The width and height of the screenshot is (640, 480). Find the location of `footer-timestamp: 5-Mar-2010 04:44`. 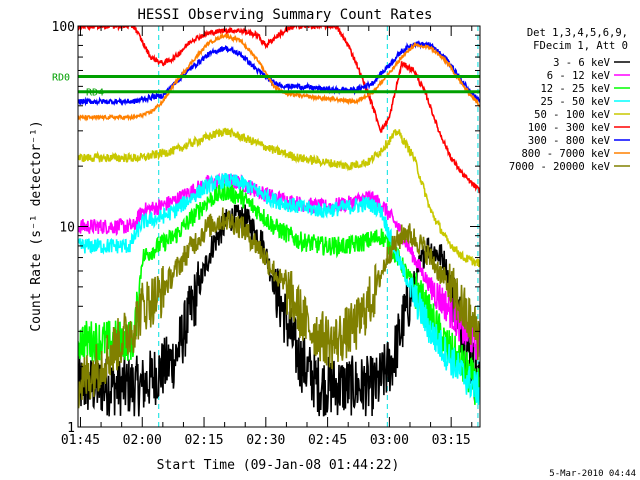

footer-timestamp: 5-Mar-2010 04:44 is located at coordinates (592, 474).